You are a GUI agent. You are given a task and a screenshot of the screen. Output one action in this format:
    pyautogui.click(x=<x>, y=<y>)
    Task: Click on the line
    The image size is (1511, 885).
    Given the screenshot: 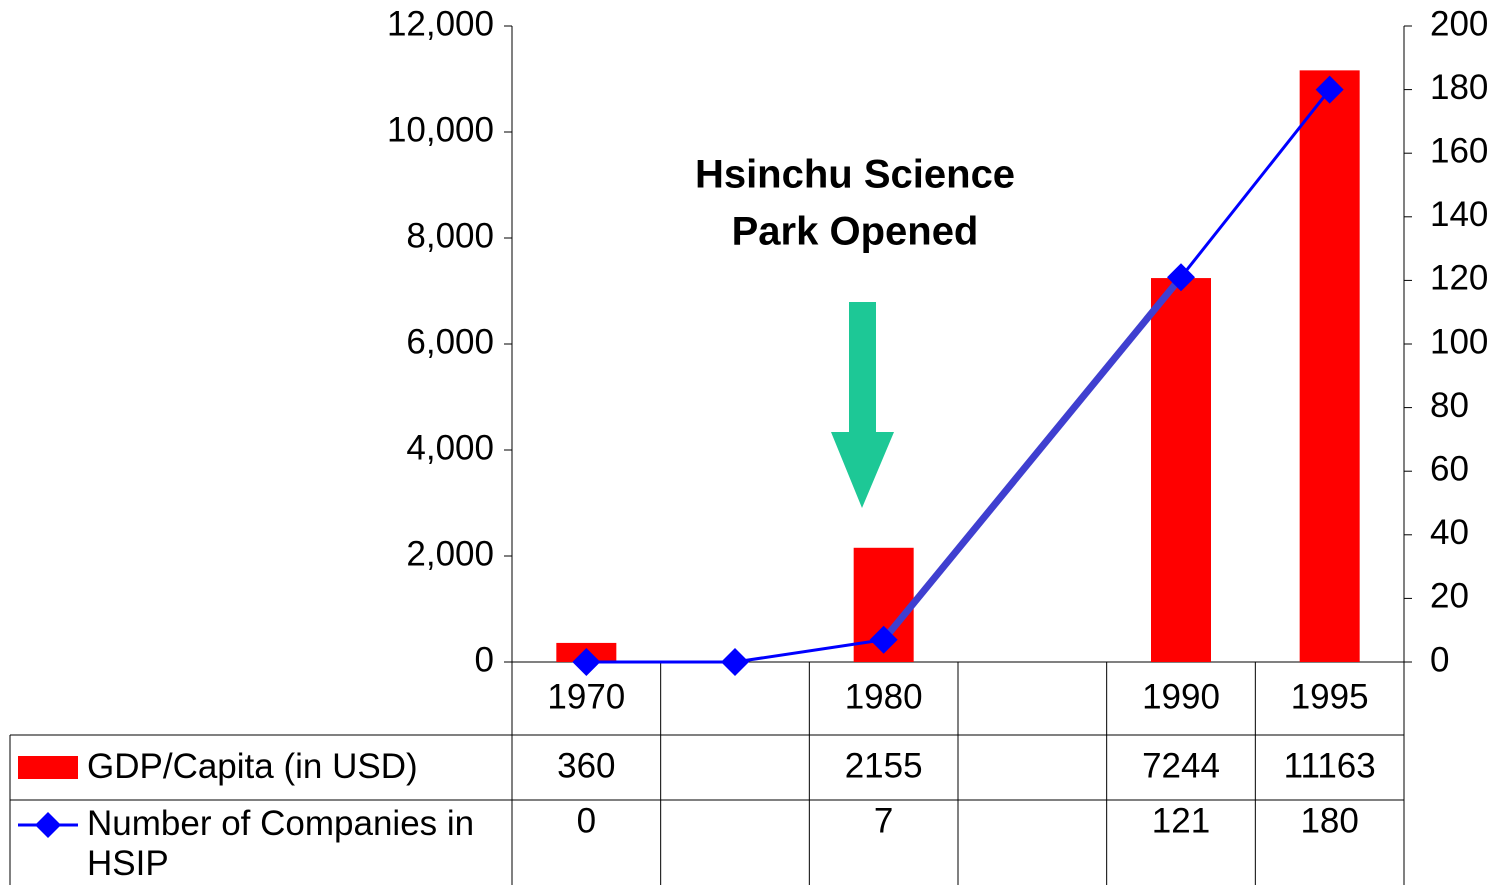 What is the action you would take?
    pyautogui.click(x=1255, y=183)
    